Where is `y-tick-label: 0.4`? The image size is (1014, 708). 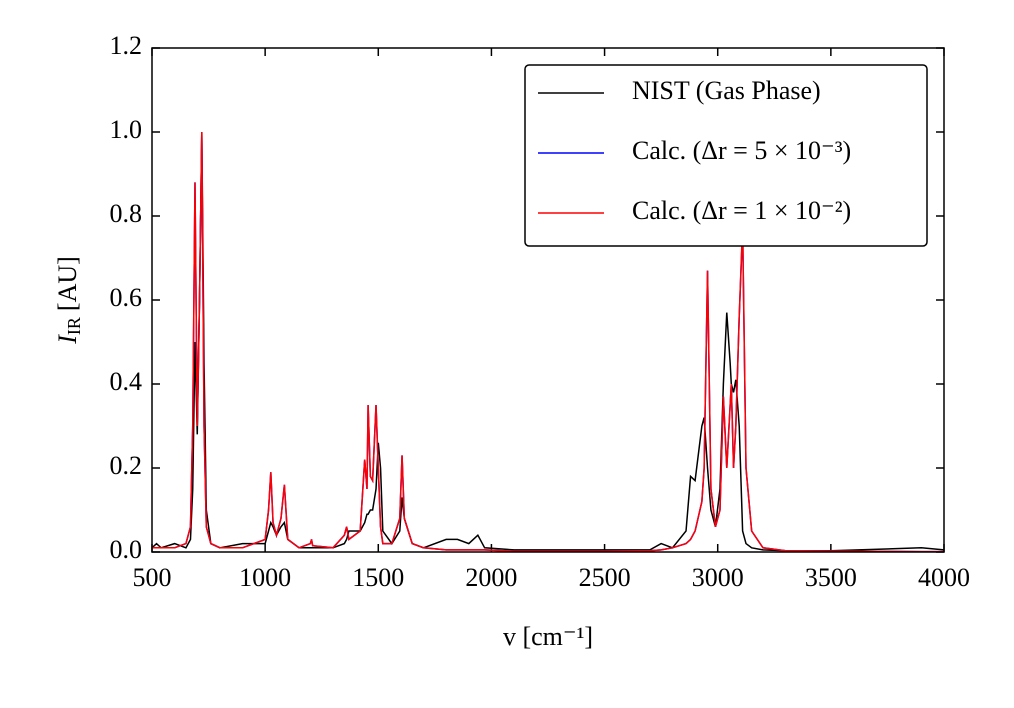 y-tick-label: 0.4 is located at coordinates (126, 381).